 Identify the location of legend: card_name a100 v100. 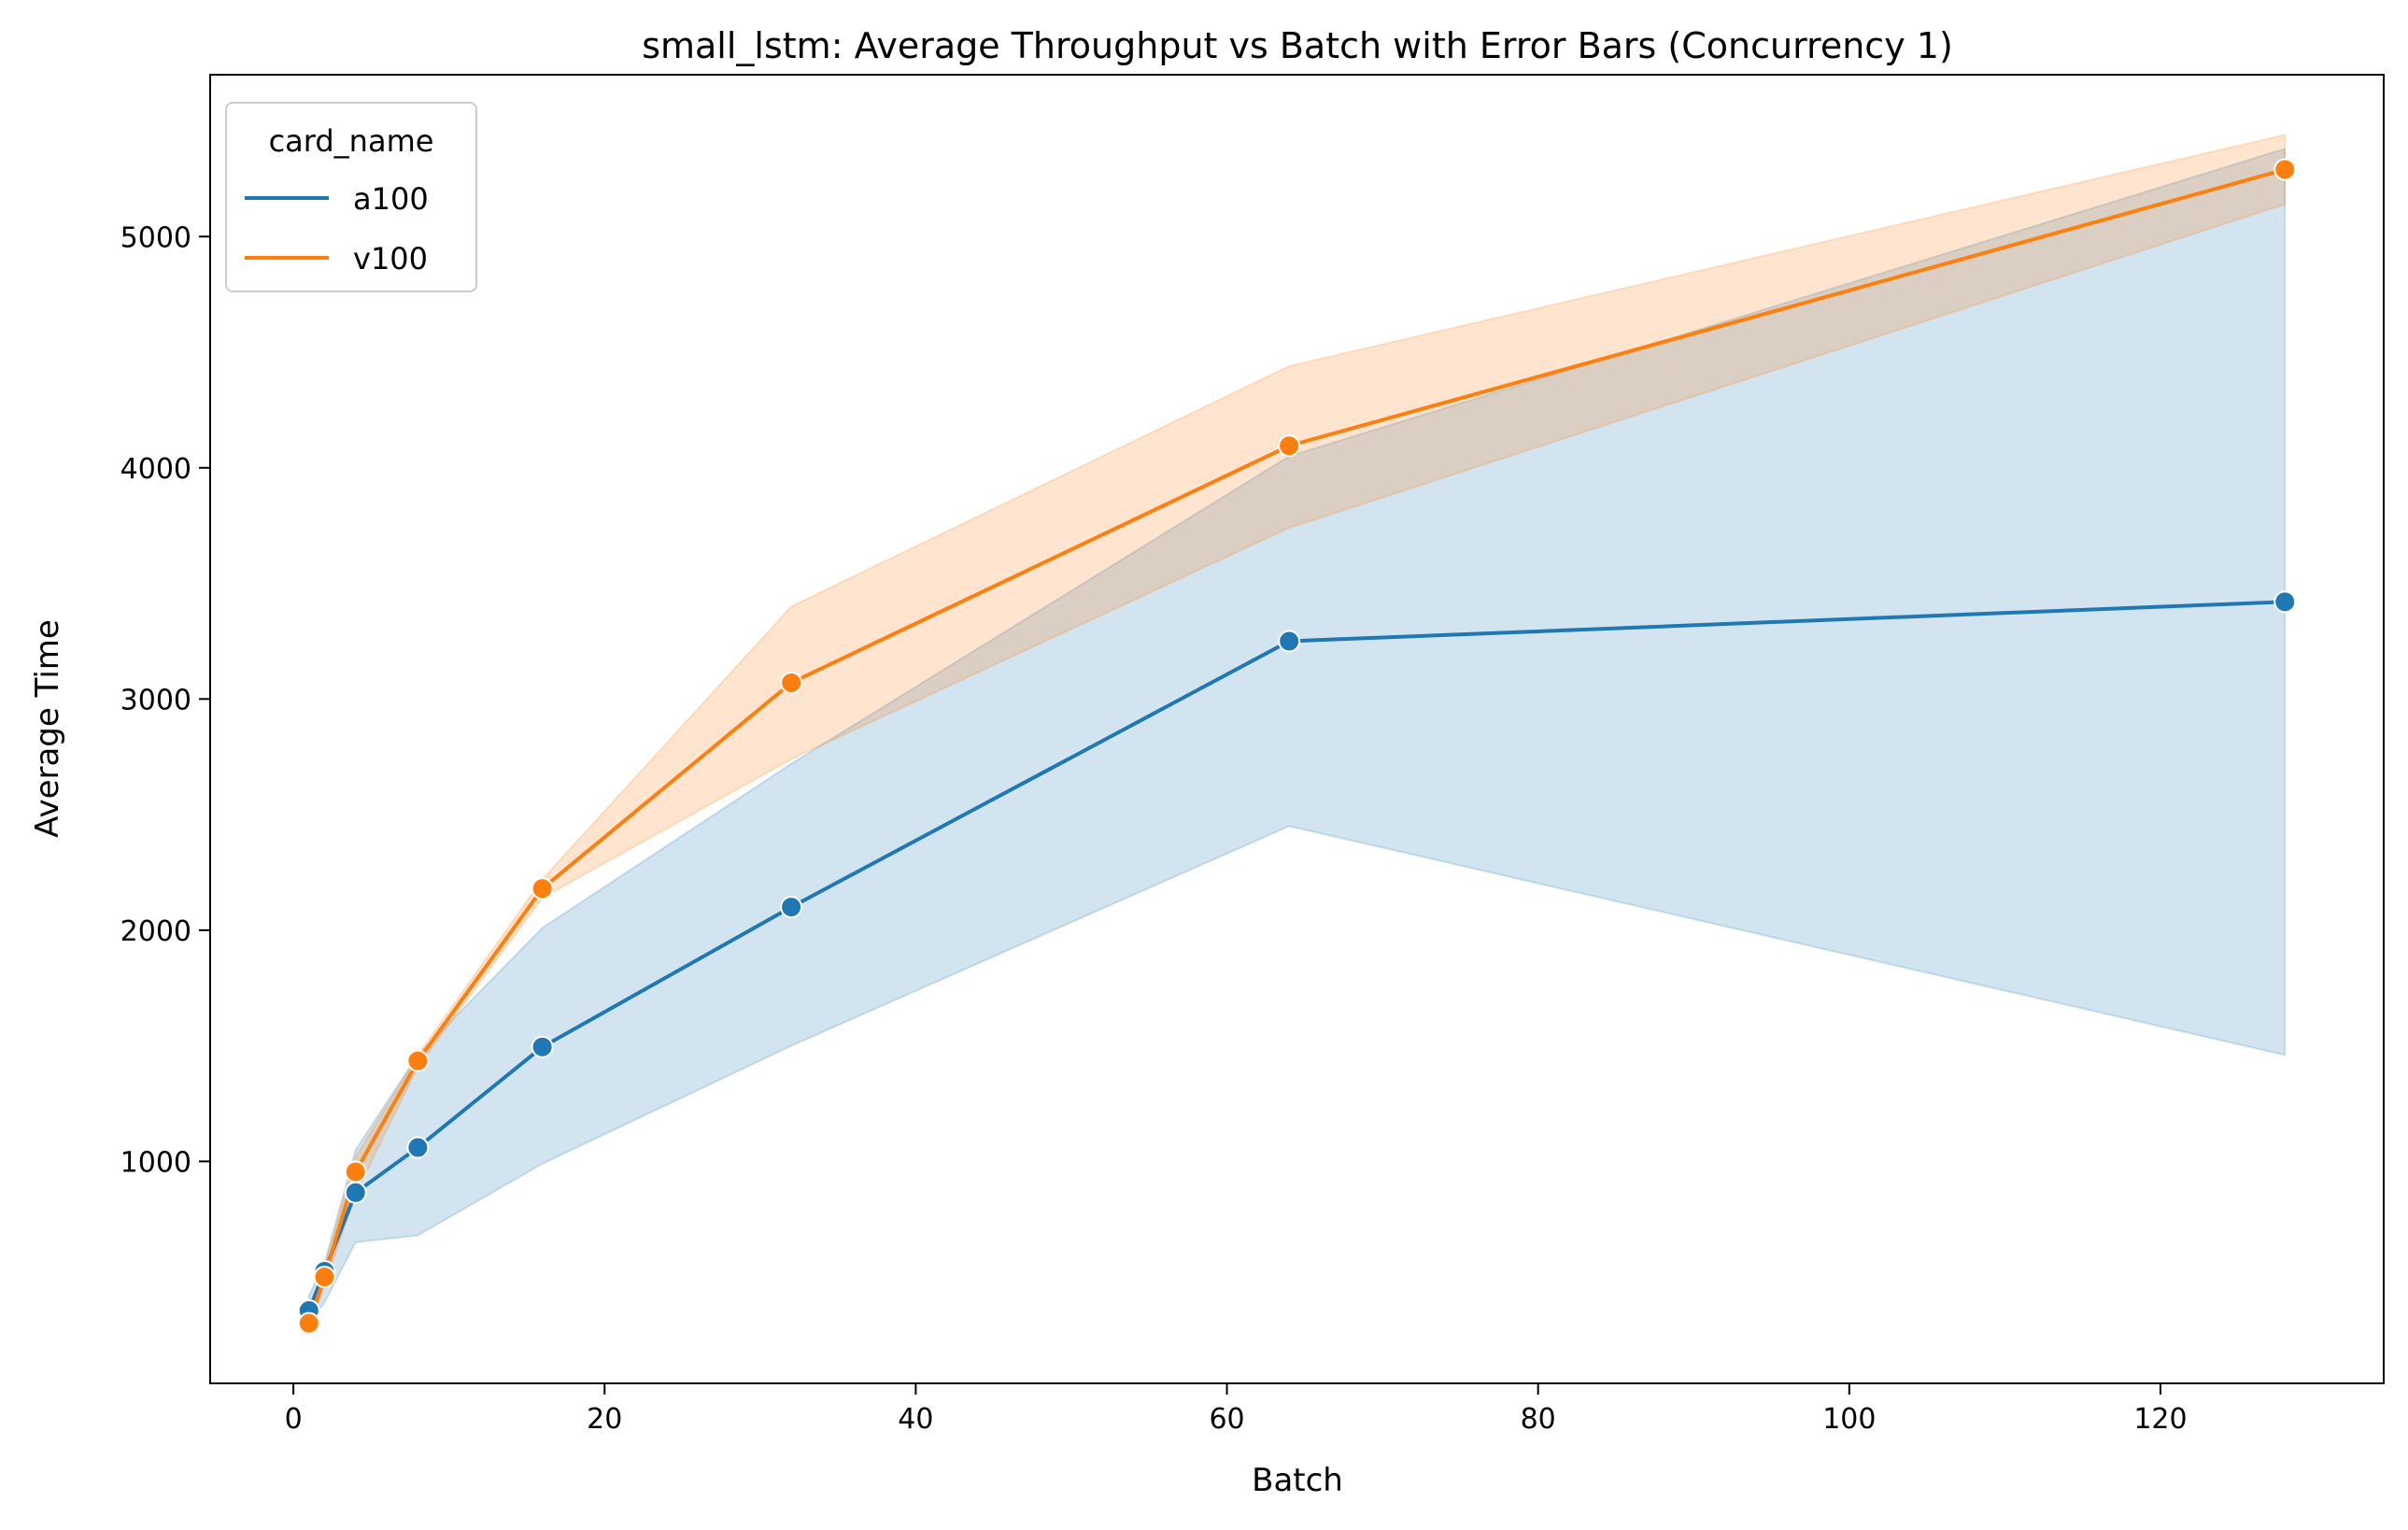
(351, 197).